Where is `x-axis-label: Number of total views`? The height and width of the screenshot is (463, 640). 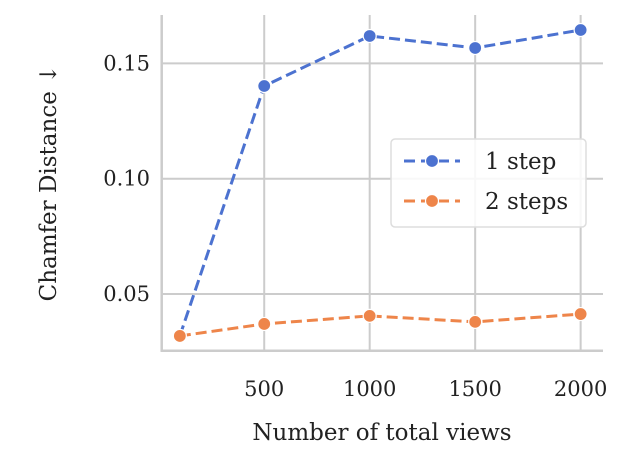
x-axis-label: Number of total views is located at coordinates (381, 433).